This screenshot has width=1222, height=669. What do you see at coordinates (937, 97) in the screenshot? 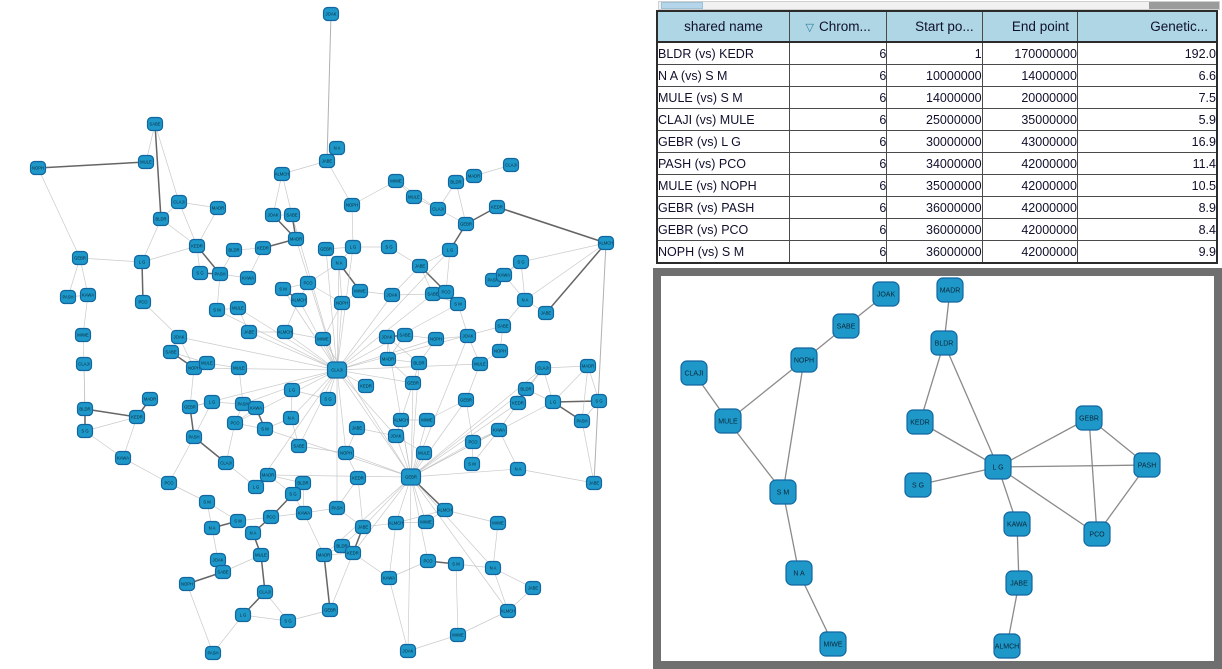
I see `table-row: MULE (vs) S M 6 14000000 20000000 7.5` at bounding box center [937, 97].